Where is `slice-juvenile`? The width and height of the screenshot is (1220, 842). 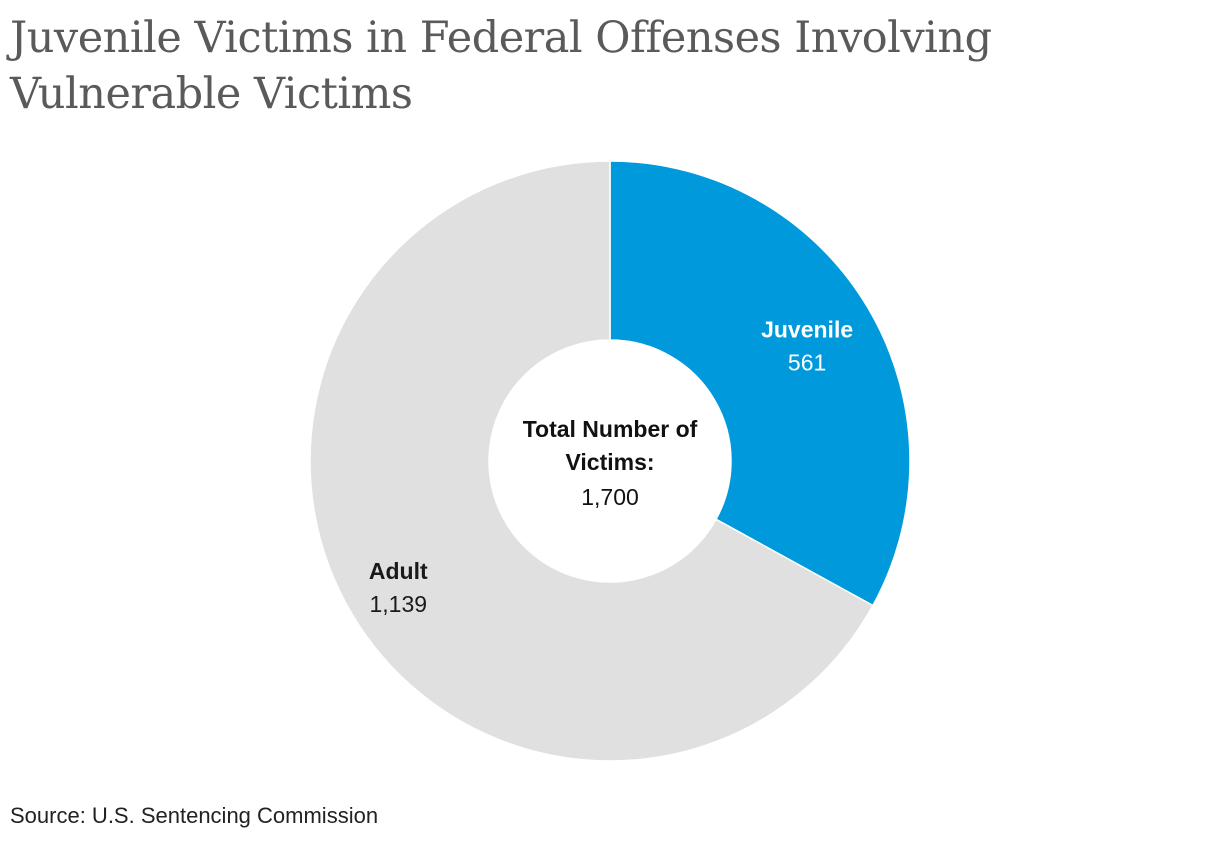
slice-juvenile is located at coordinates (760, 383).